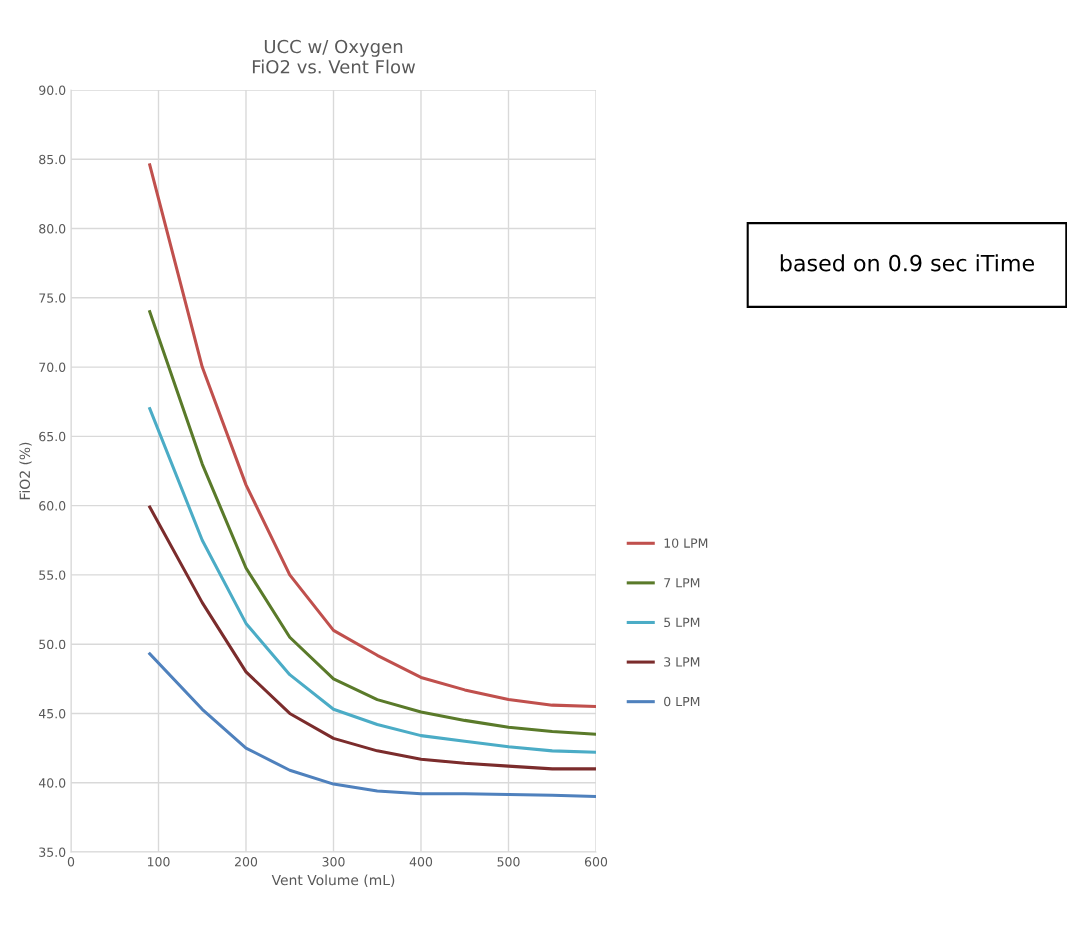  Describe the element at coordinates (334, 56) in the screenshot. I see `chart-title: UCC w/ Oxygen FiO2 vs. Vent Flow` at that location.